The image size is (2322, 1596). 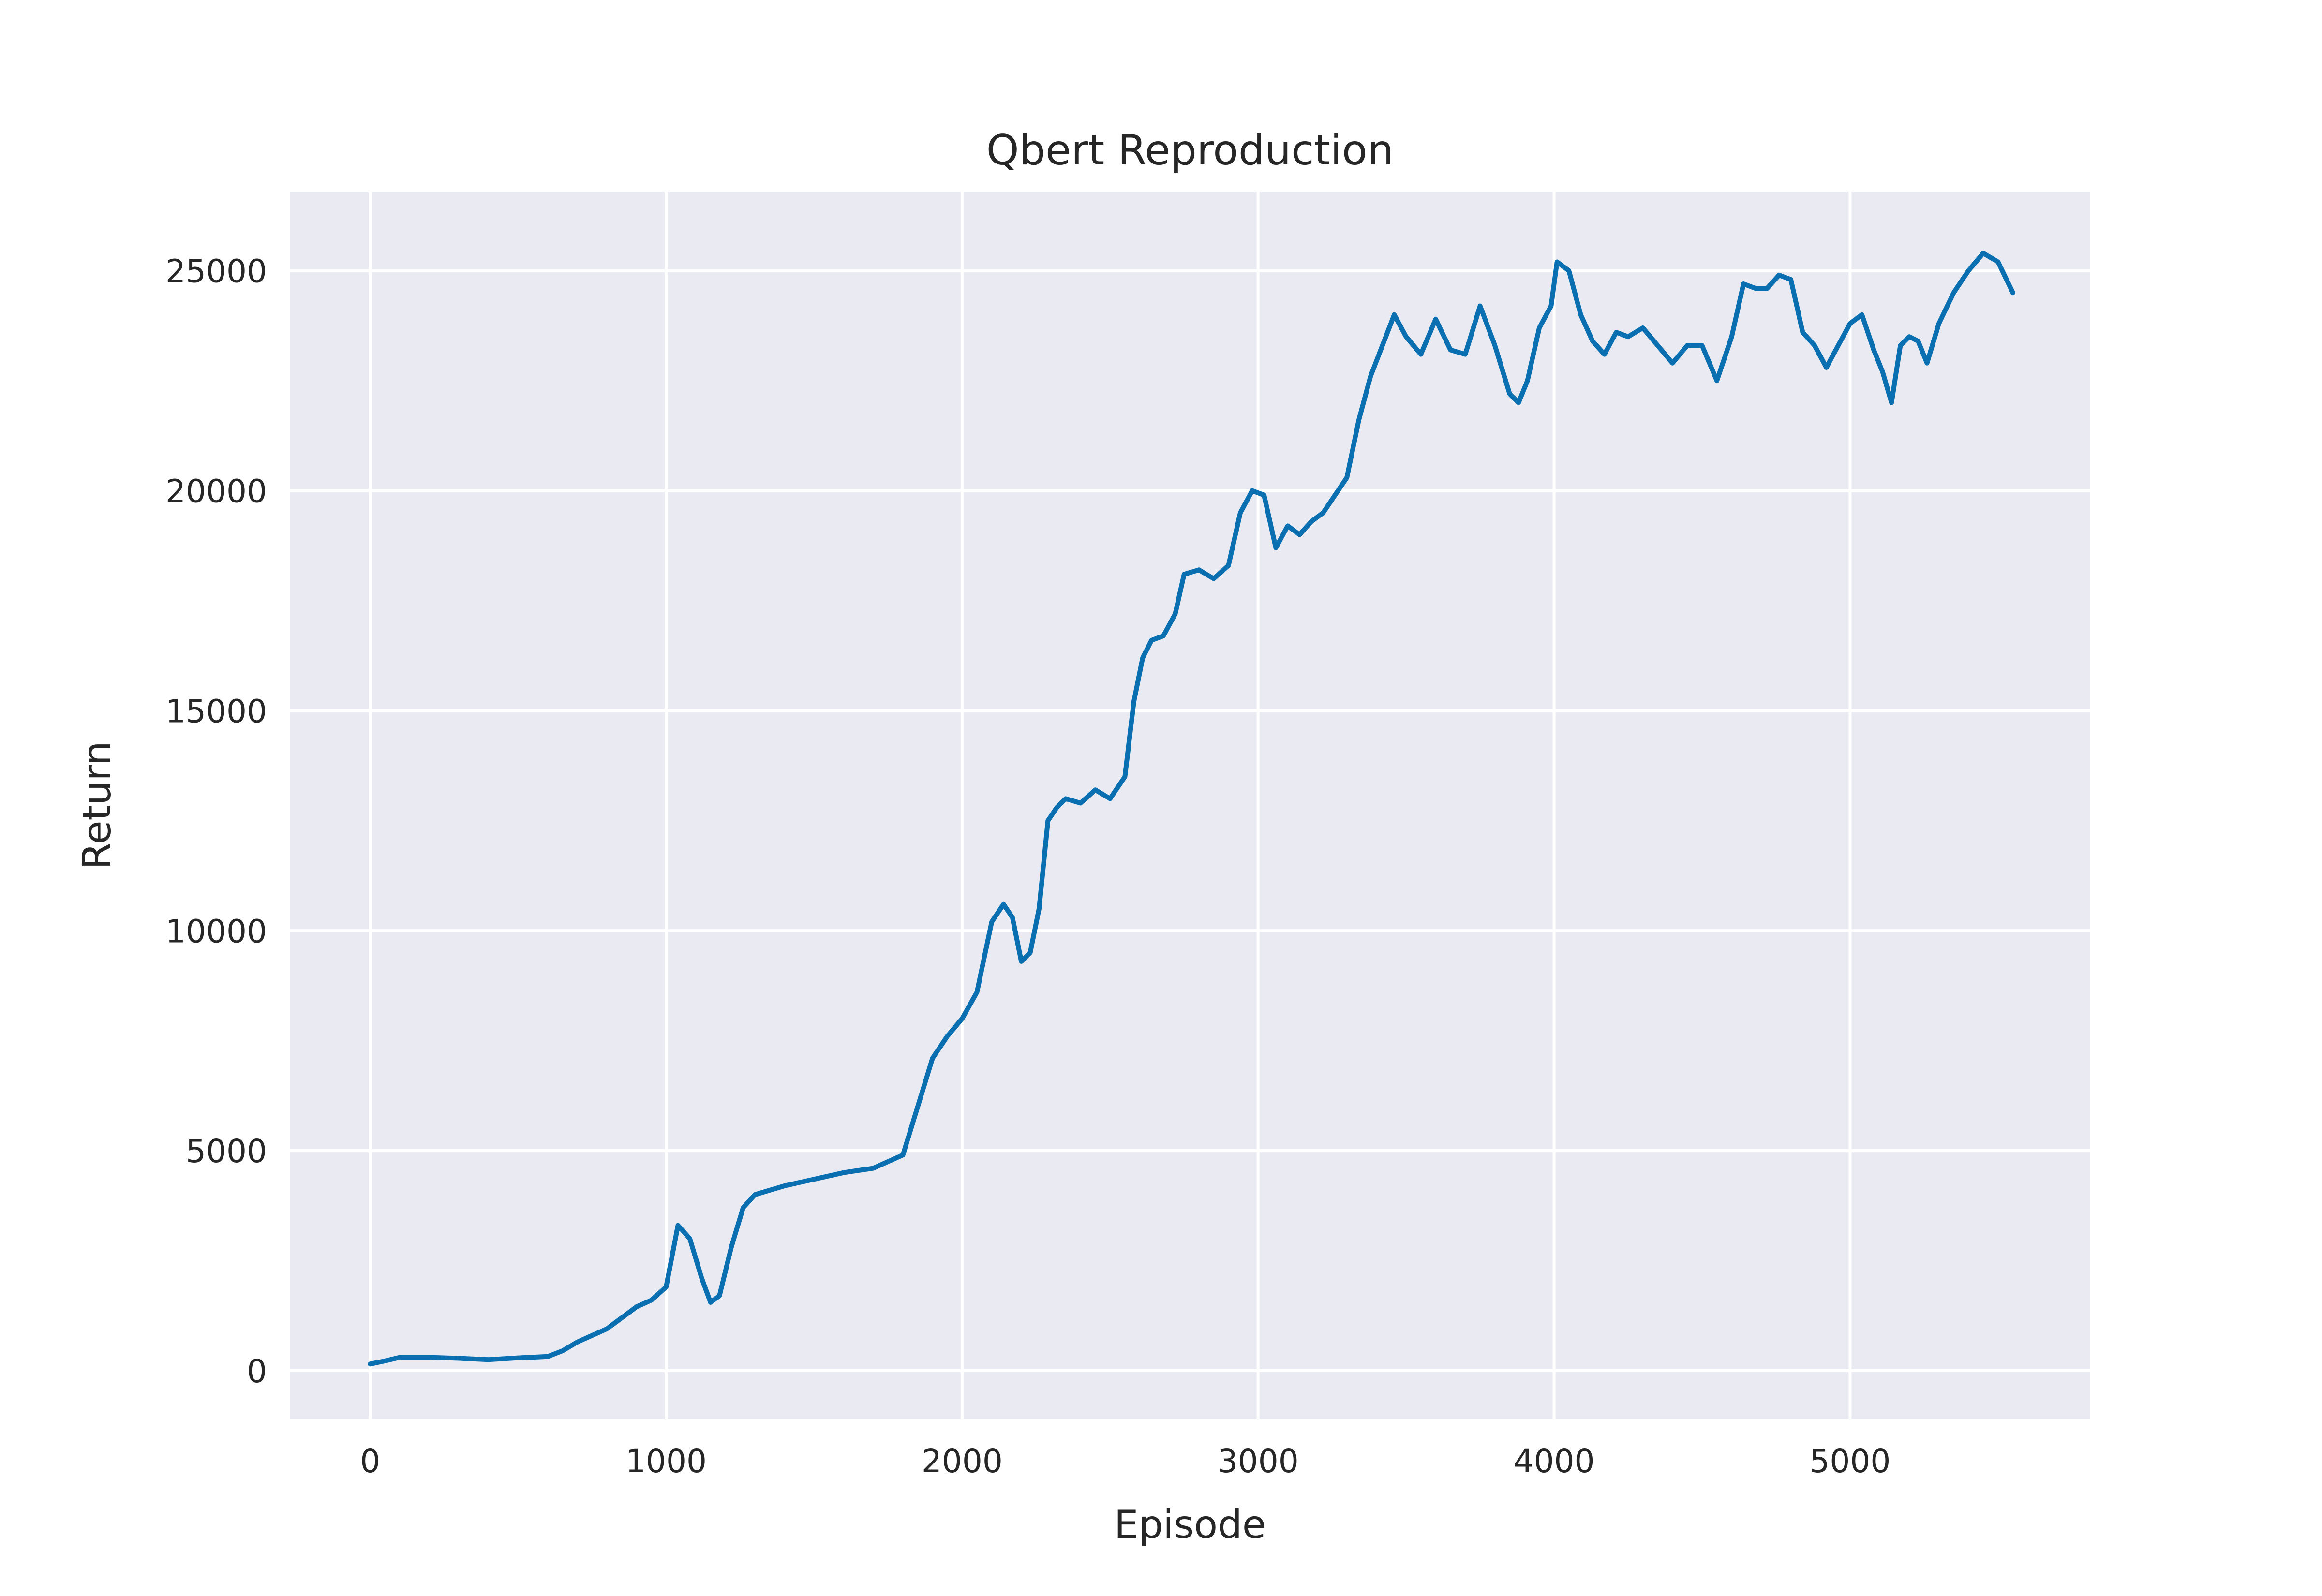 What do you see at coordinates (216, 931) in the screenshot?
I see `y-tick-label: 10000` at bounding box center [216, 931].